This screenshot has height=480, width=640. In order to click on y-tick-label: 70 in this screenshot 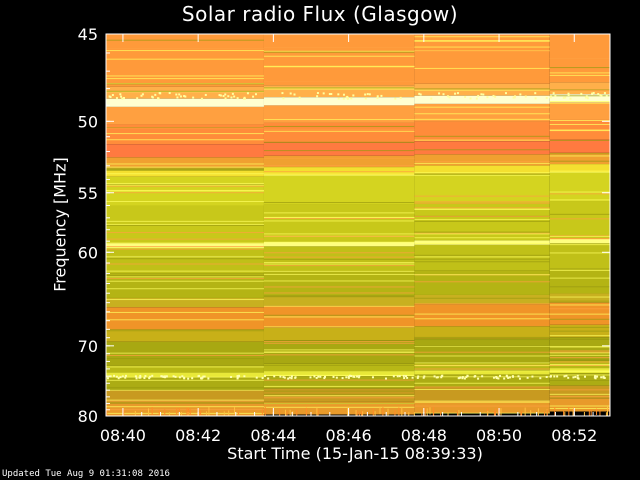, I will do `click(88, 346)`.